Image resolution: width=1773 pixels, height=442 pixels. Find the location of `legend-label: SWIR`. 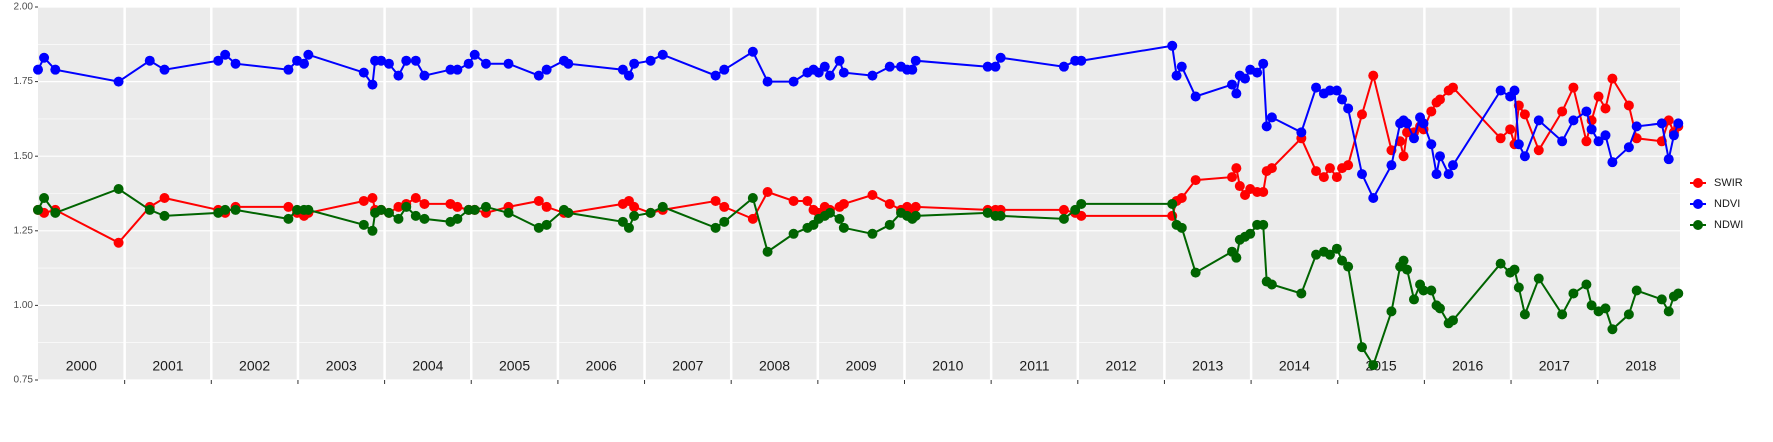

legend-label: SWIR is located at coordinates (1728, 183).